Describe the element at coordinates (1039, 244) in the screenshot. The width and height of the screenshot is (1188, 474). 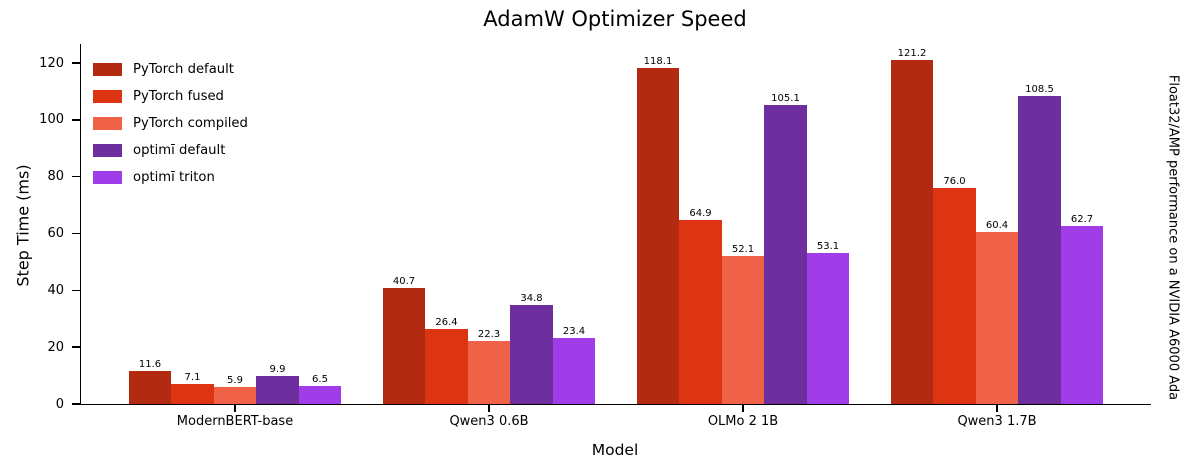
I see `bar: 108.5` at that location.